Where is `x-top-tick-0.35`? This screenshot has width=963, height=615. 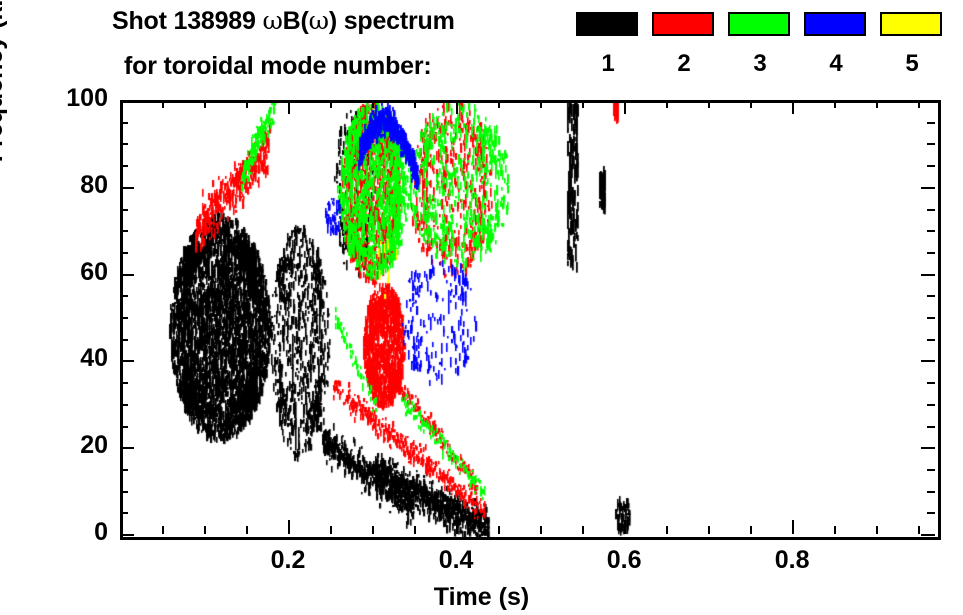
x-top-tick-0.35 is located at coordinates (415, 104).